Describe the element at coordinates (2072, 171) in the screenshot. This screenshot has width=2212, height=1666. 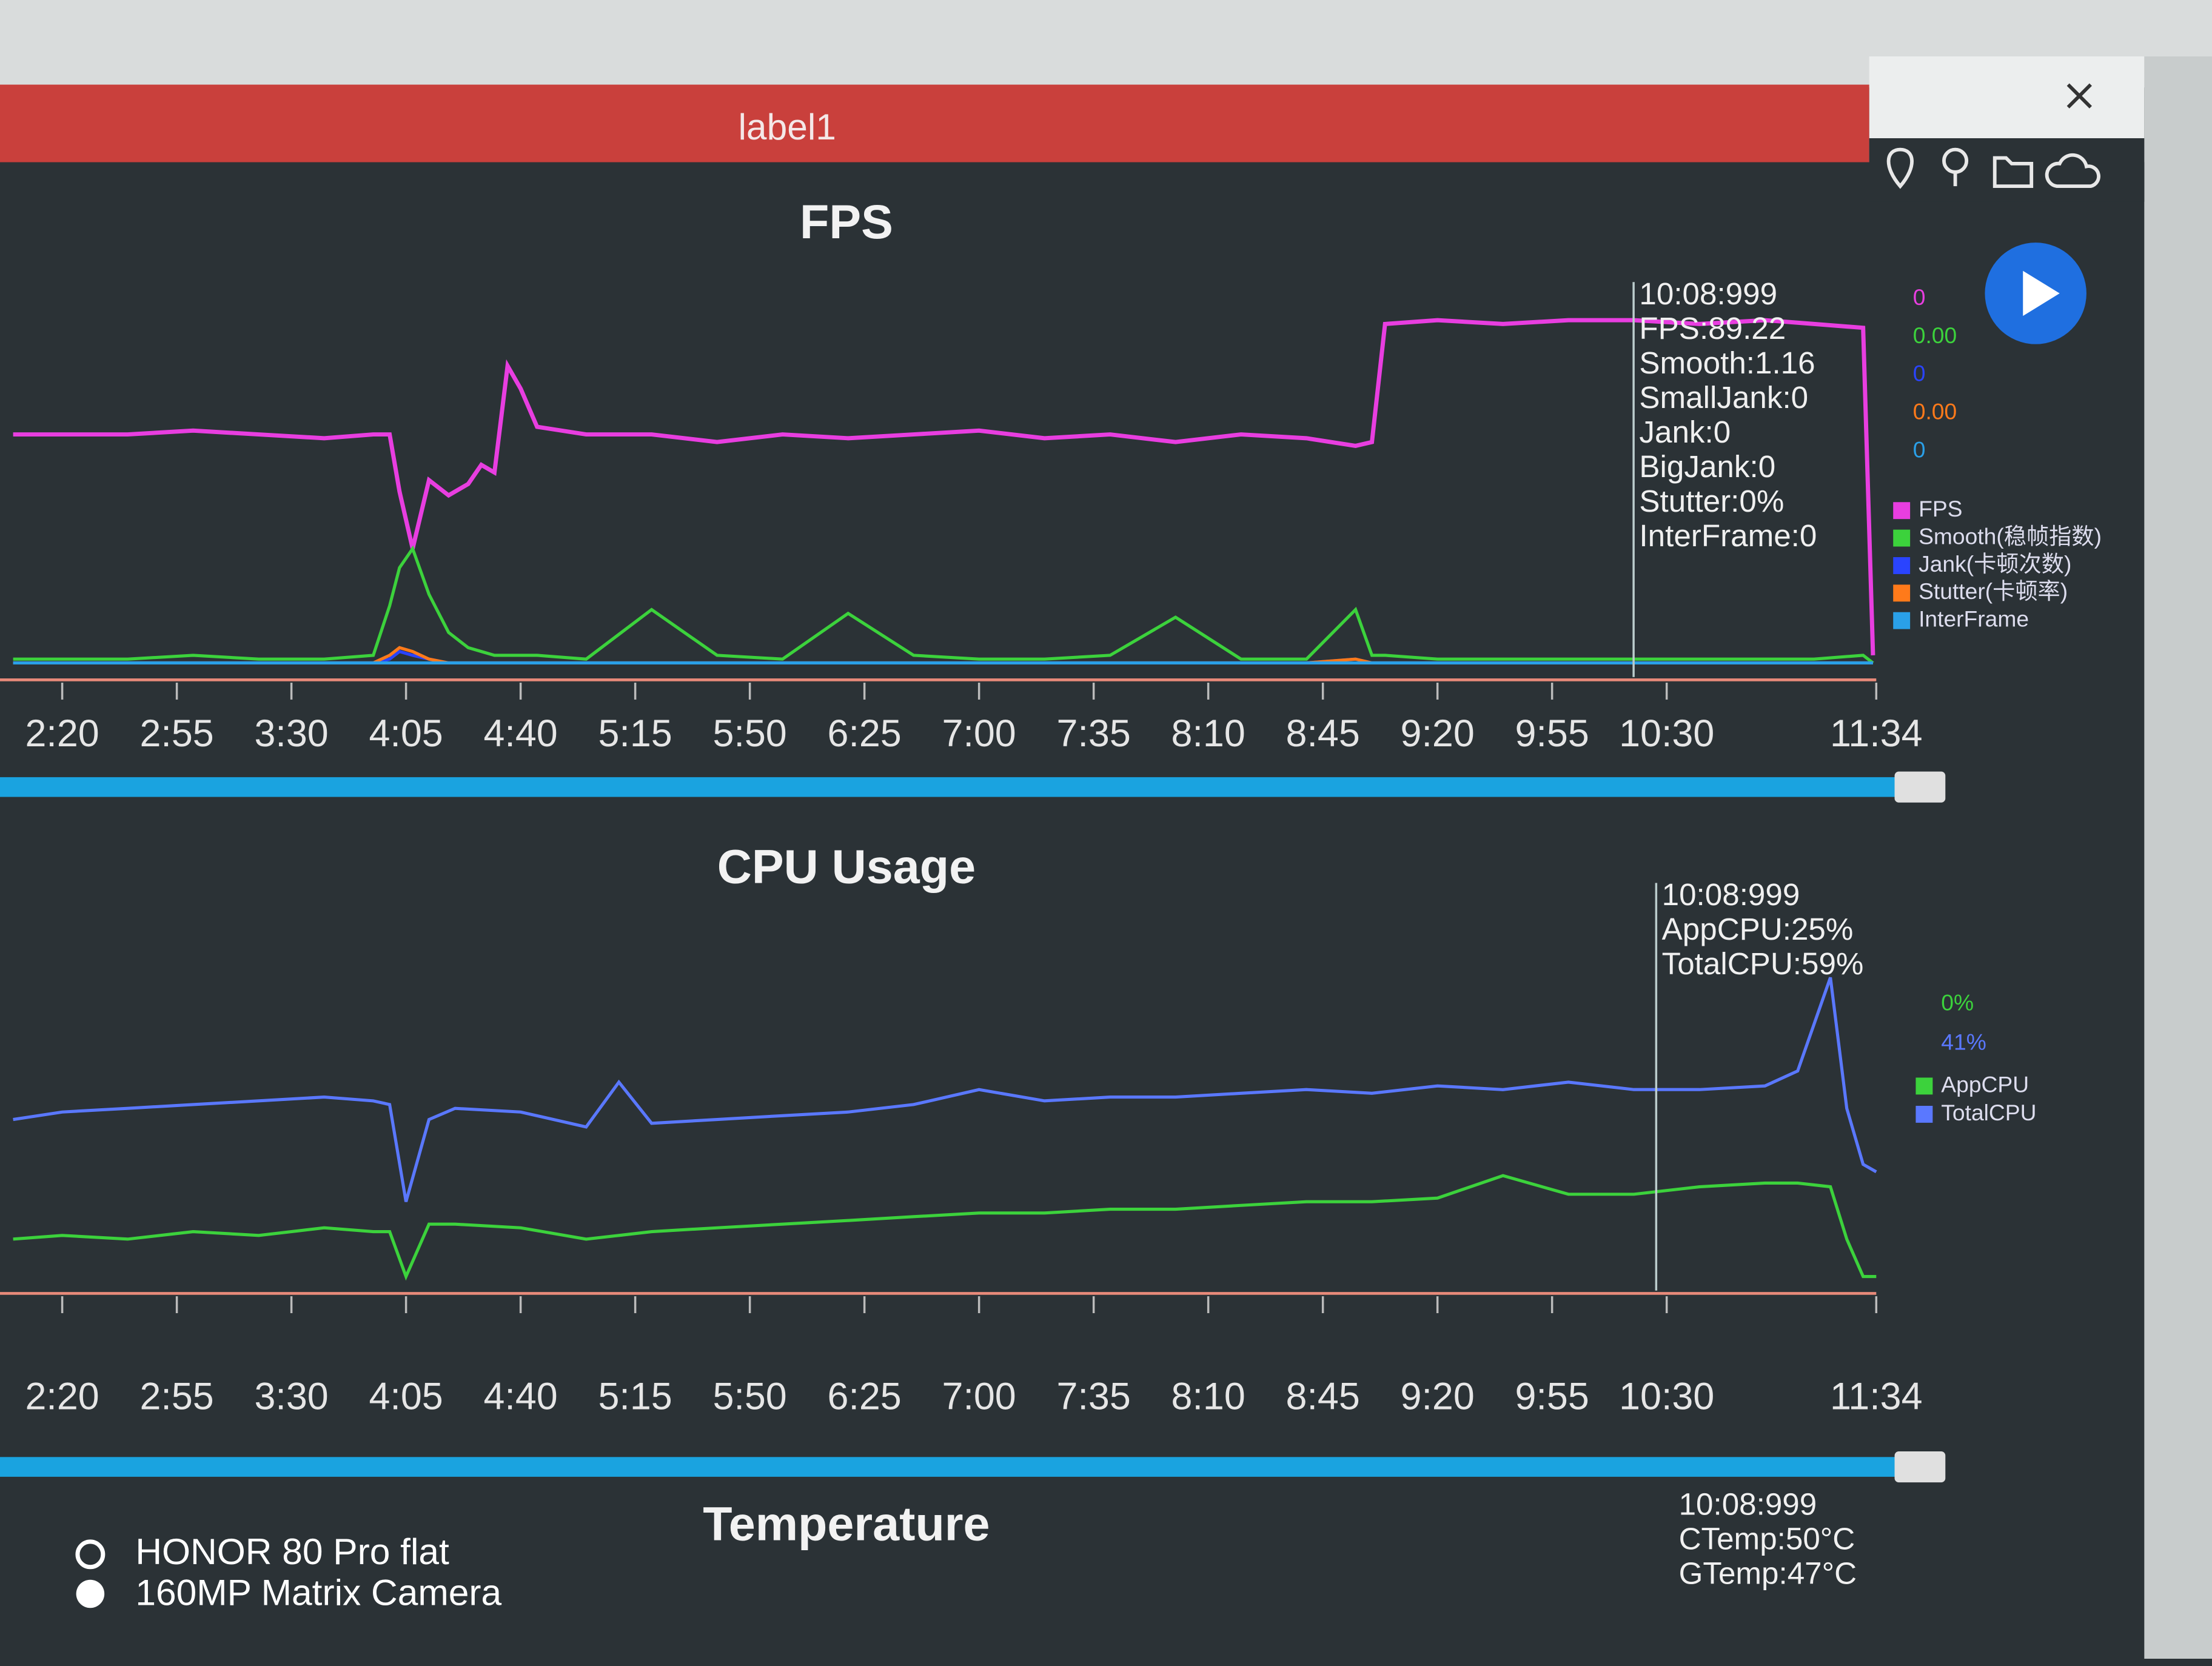
I see `cloud-icon` at that location.